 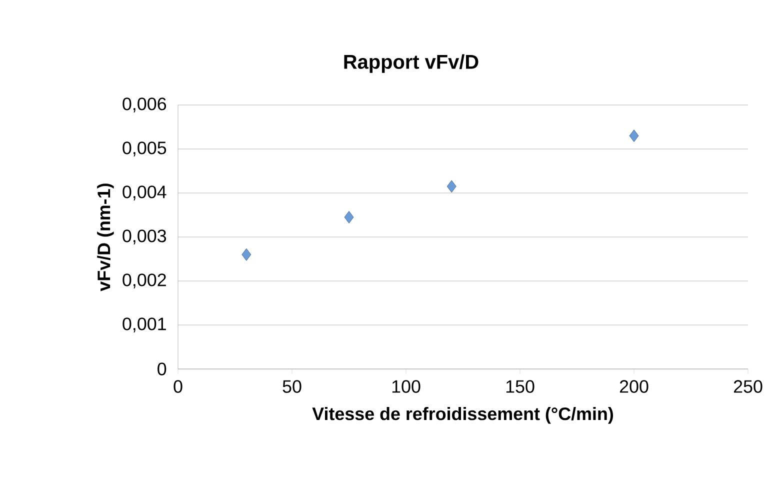 What do you see at coordinates (144, 105) in the screenshot?
I see `y-tick-label: 0,006` at bounding box center [144, 105].